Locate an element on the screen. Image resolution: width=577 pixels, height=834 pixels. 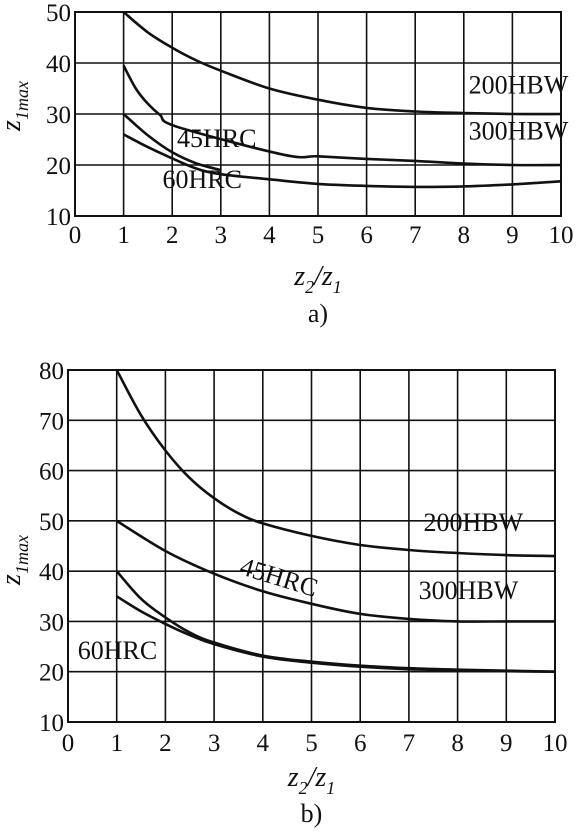
panel-caption: b) is located at coordinates (312, 813).